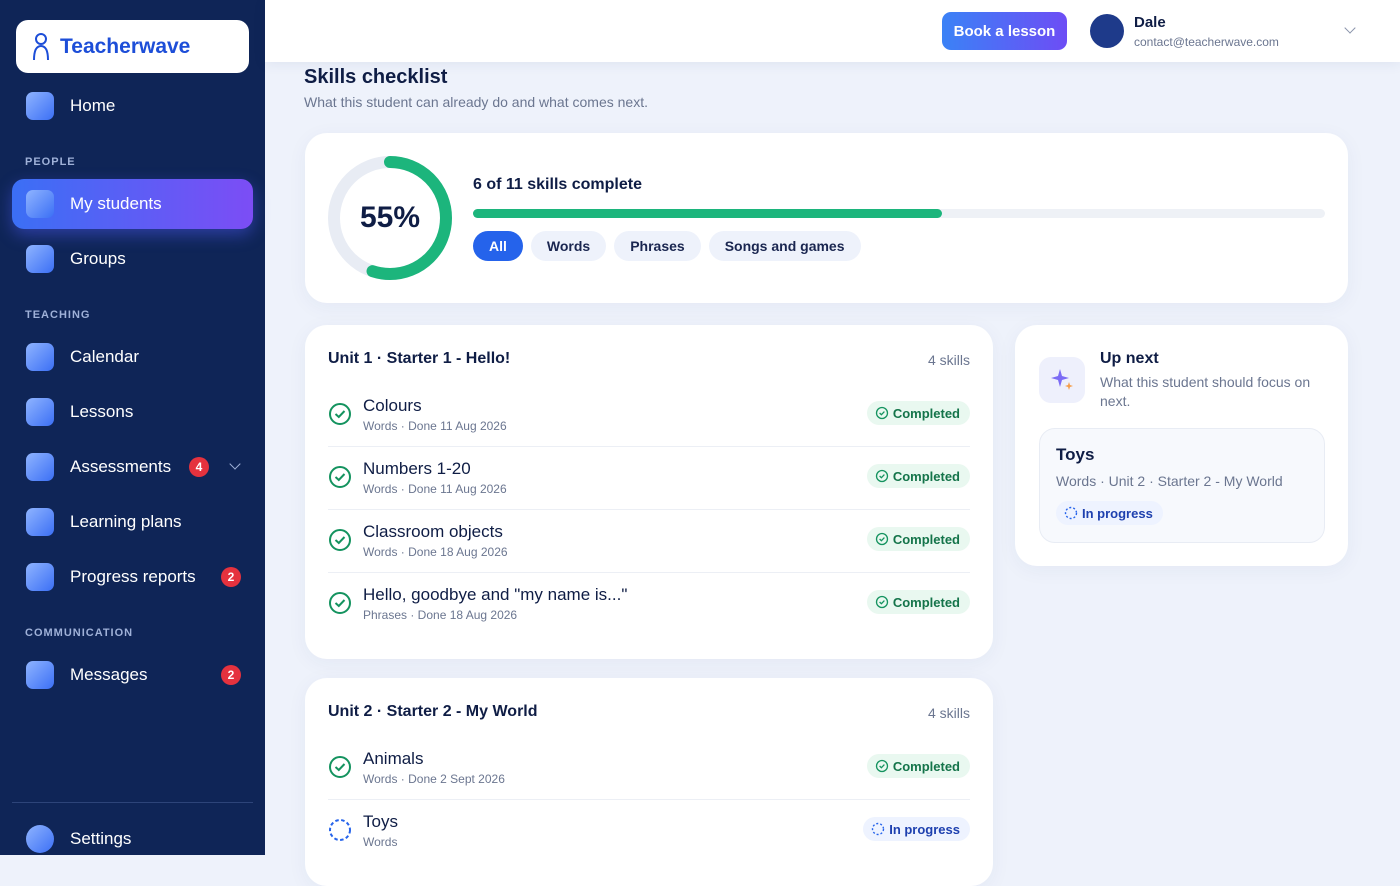 The width and height of the screenshot is (1400, 886). What do you see at coordinates (1075, 454) in the screenshot?
I see `skill-name: Toys` at bounding box center [1075, 454].